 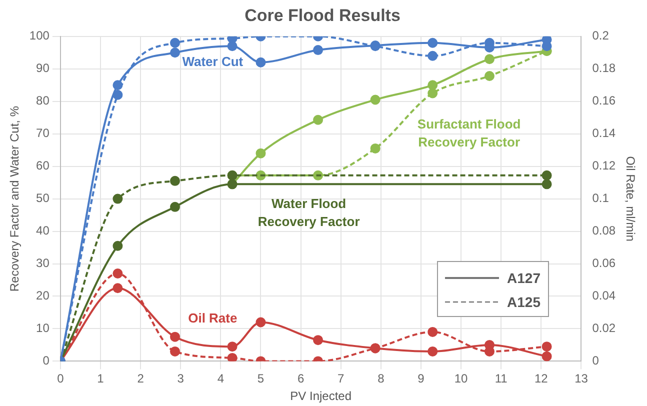 I want to click on annotation: A127, so click(x=523, y=278).